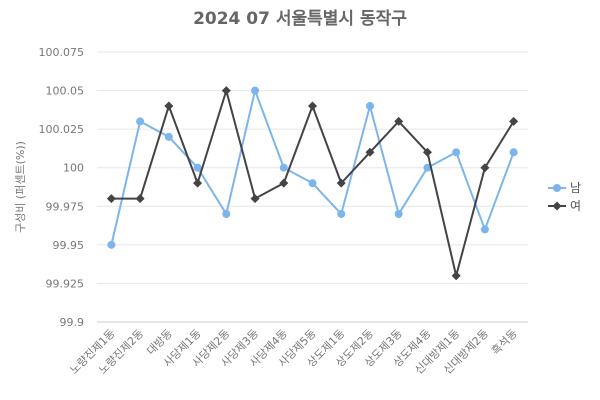 The width and height of the screenshot is (600, 400). I want to click on y-tick-label: 100.075, so click(62, 52).